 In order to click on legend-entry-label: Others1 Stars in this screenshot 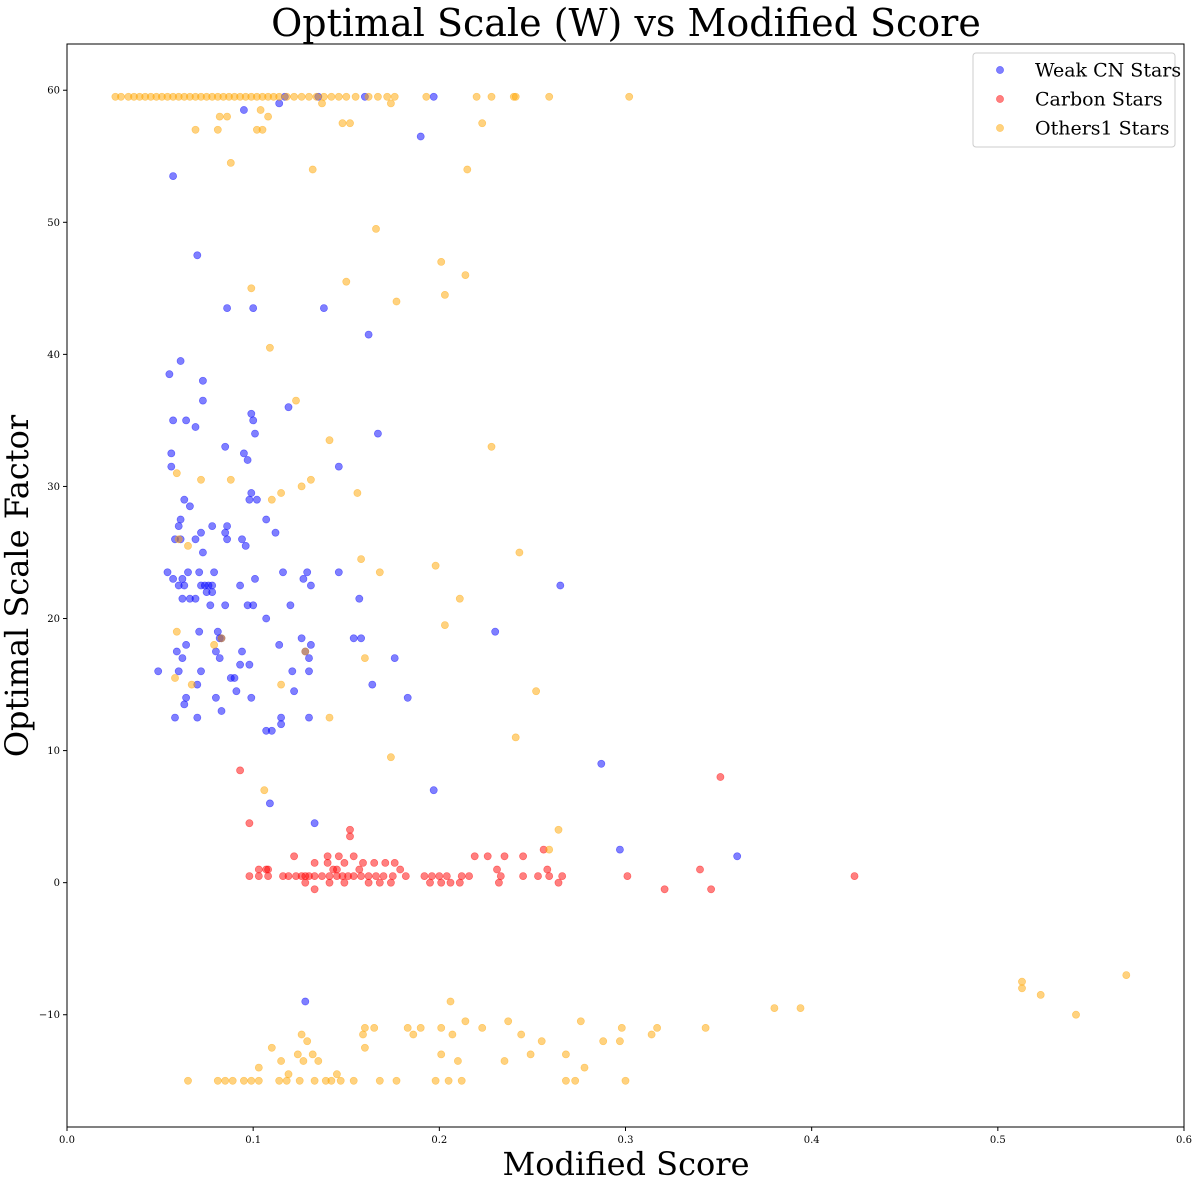, I will do `click(1102, 129)`.